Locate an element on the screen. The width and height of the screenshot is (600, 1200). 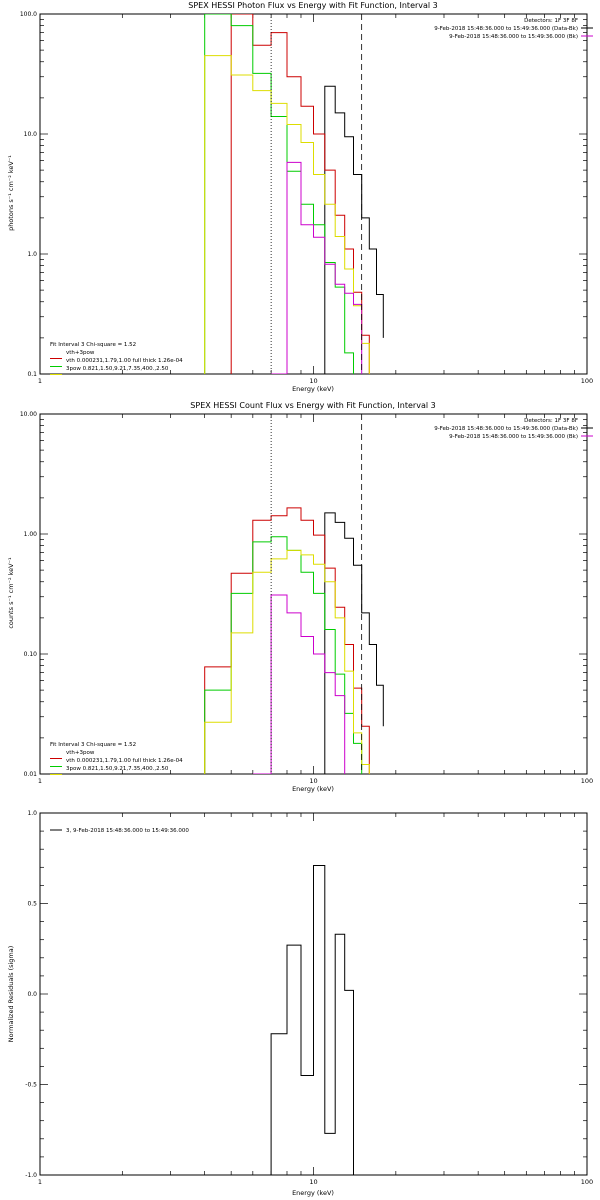
residuals-ylabel: Normalized Residuals (sigma) is located at coordinates (11, 994).